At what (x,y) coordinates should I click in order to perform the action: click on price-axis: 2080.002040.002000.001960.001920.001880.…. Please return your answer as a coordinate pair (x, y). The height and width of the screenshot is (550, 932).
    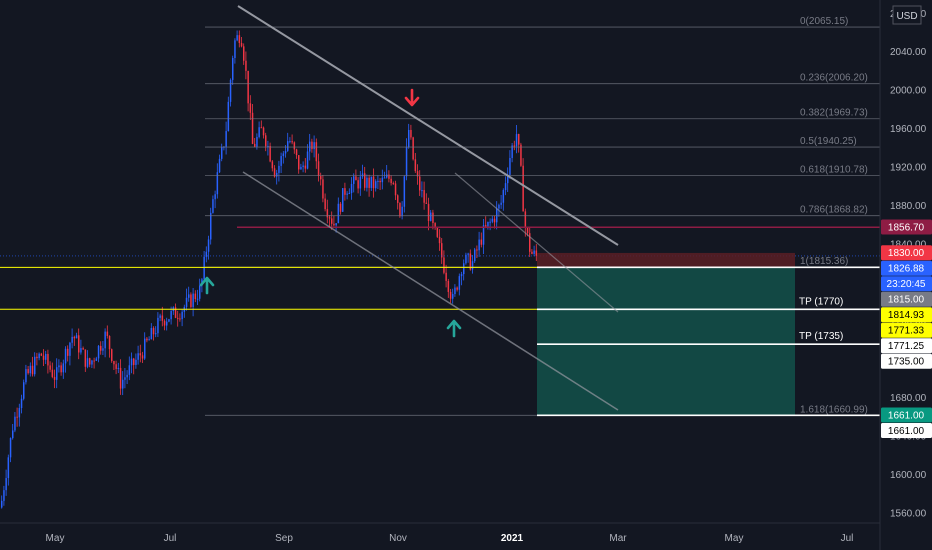
    Looking at the image, I should click on (905, 275).